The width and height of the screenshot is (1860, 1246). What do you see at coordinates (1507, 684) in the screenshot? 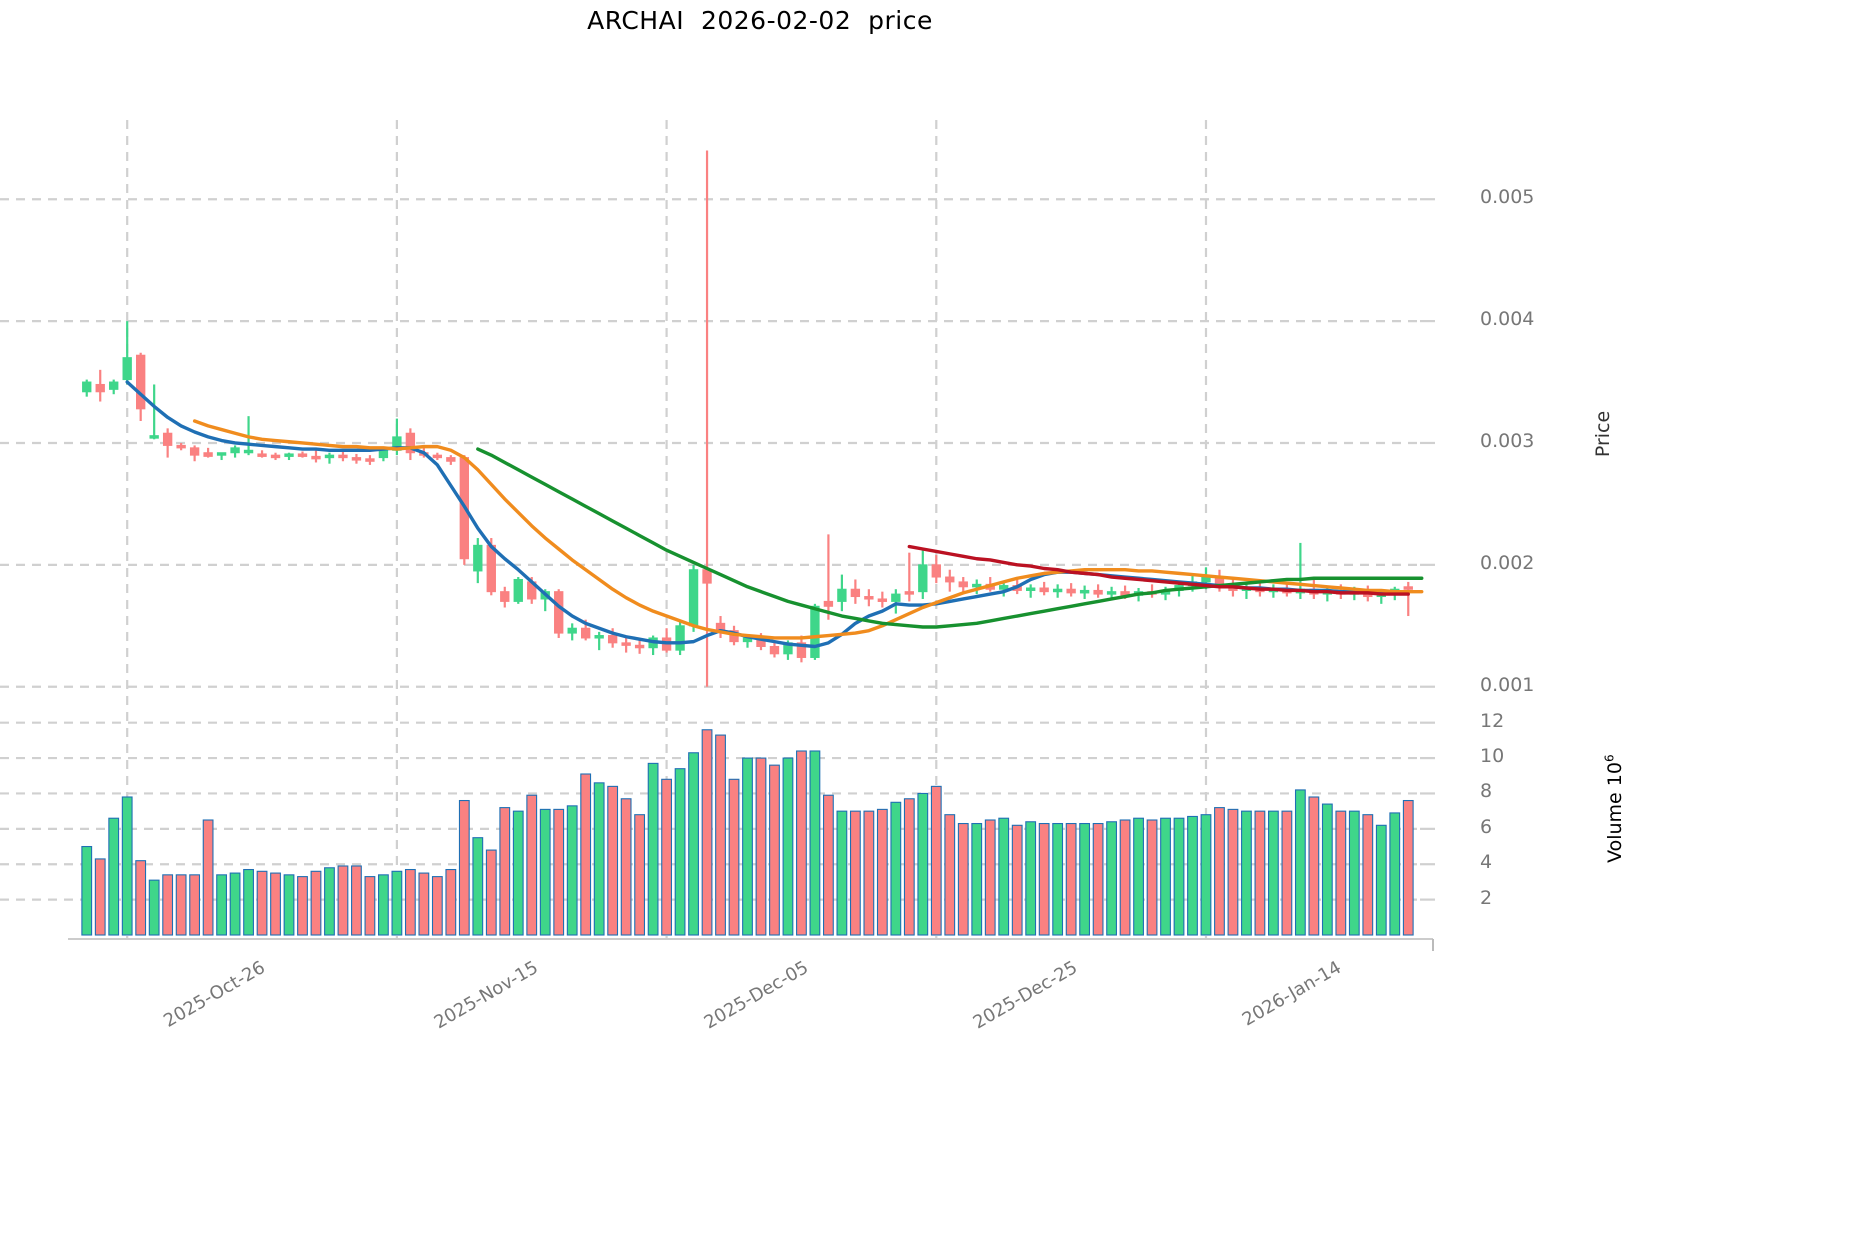
I see `price-tick-label: 0.001` at bounding box center [1507, 684].